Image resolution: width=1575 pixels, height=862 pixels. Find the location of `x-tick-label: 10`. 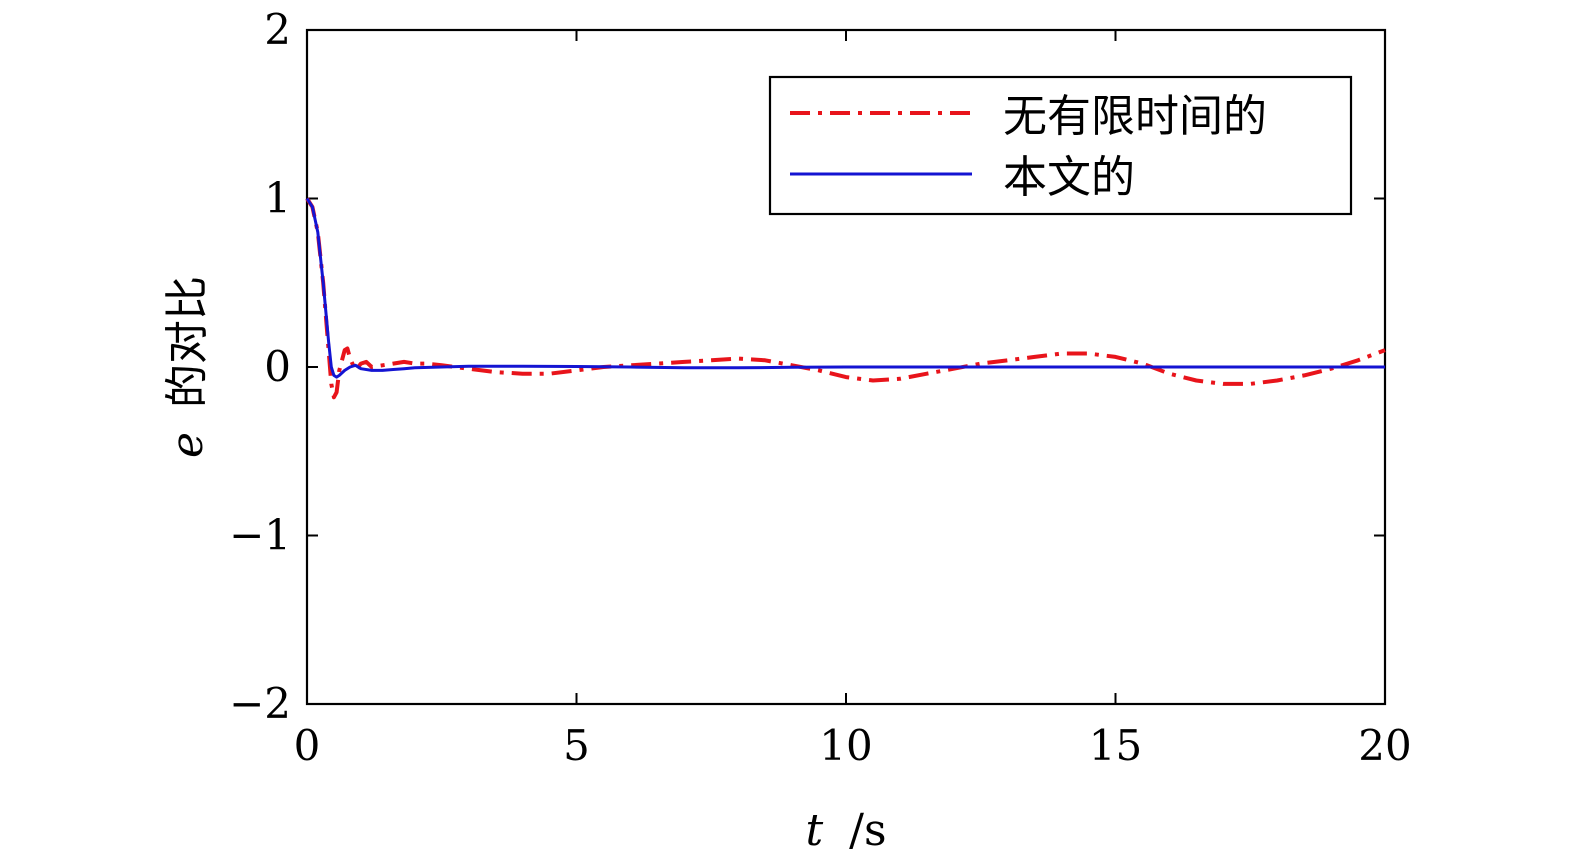

x-tick-label: 10 is located at coordinates (845, 745).